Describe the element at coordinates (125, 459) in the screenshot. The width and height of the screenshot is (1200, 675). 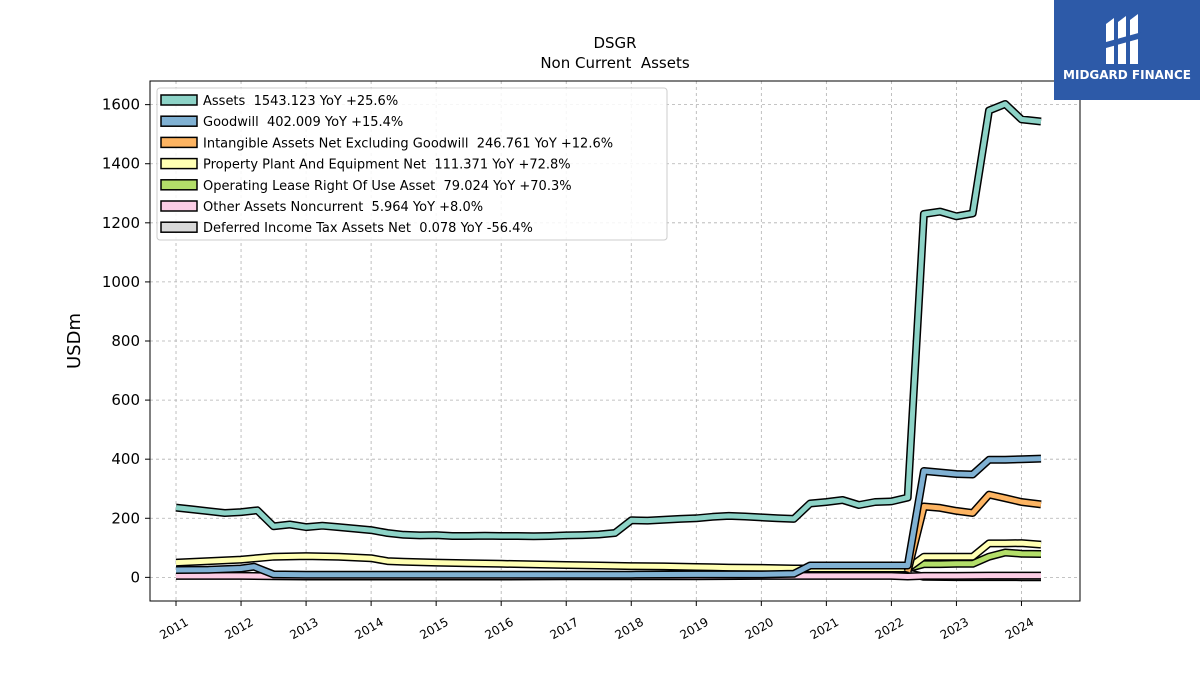
I see `y-tick-label: 400` at that location.